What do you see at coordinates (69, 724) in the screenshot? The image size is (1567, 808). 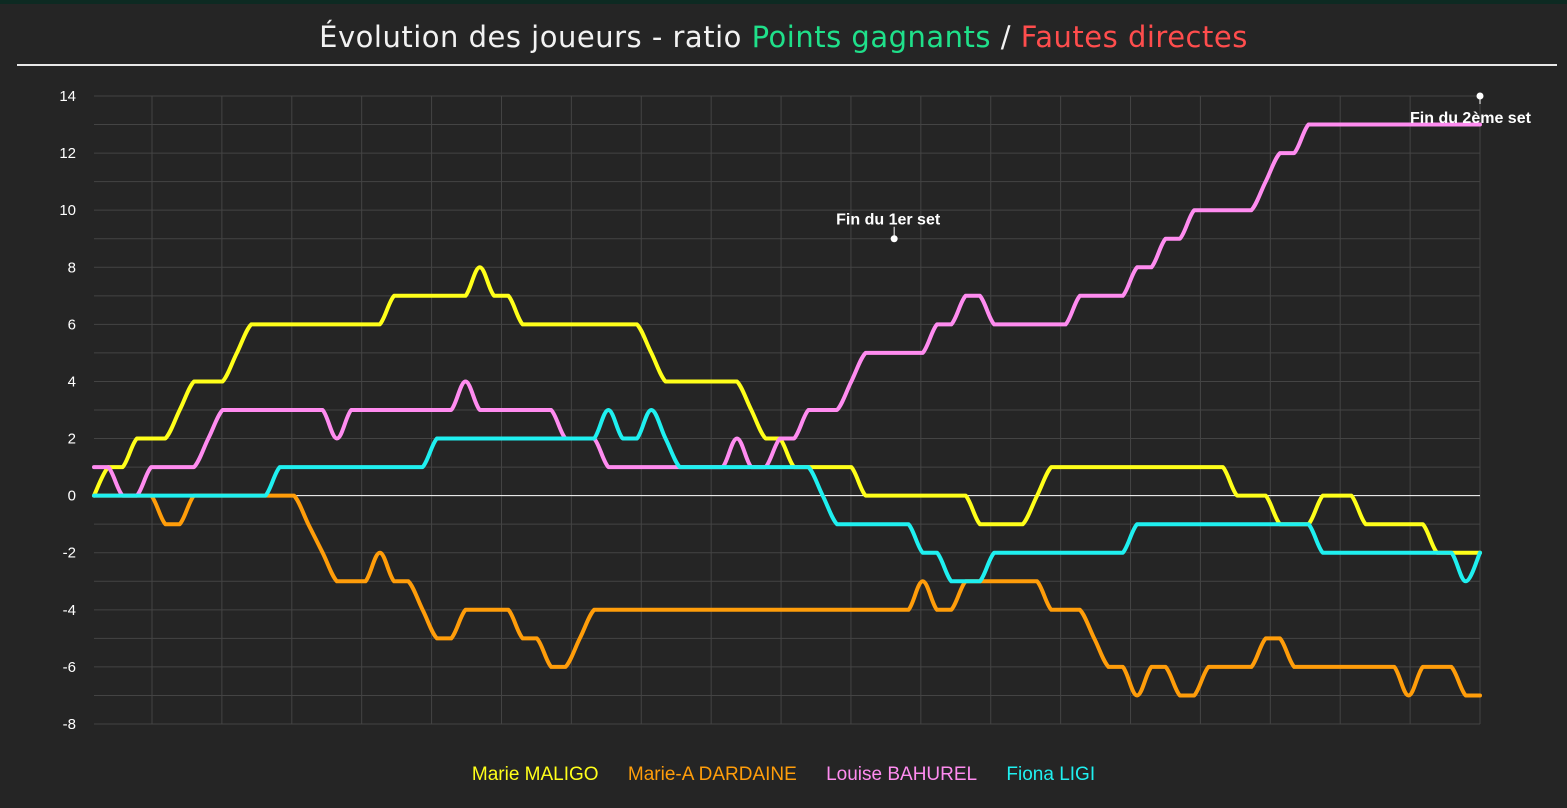 I see `y-tick-label: -8` at bounding box center [69, 724].